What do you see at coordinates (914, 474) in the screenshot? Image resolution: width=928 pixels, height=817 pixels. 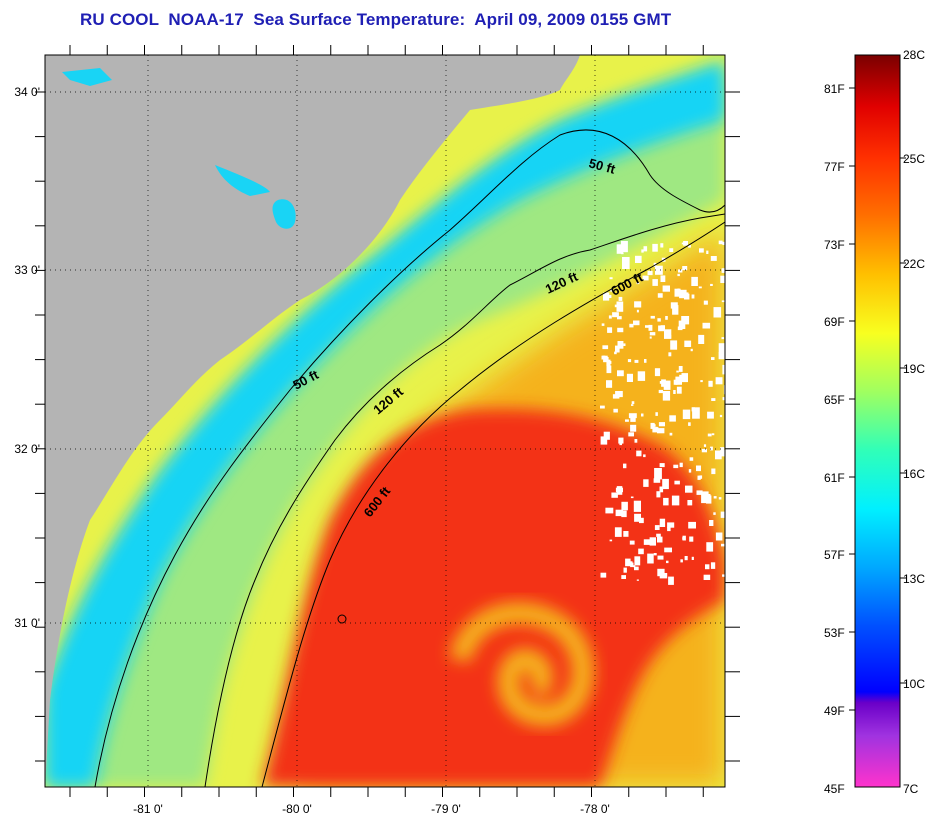 I see `colorbar-c-label: 16C` at bounding box center [914, 474].